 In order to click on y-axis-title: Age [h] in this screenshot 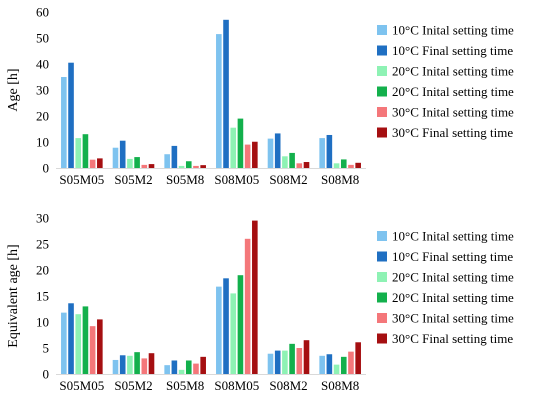, I will do `click(13, 89)`.